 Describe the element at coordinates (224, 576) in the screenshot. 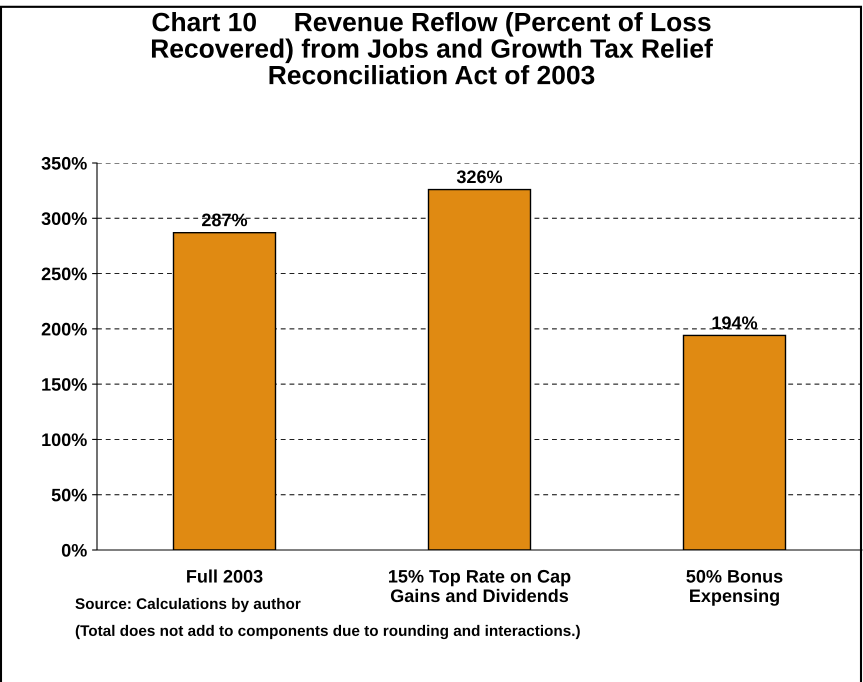

I see `x-tick-label: Full 2003` at that location.